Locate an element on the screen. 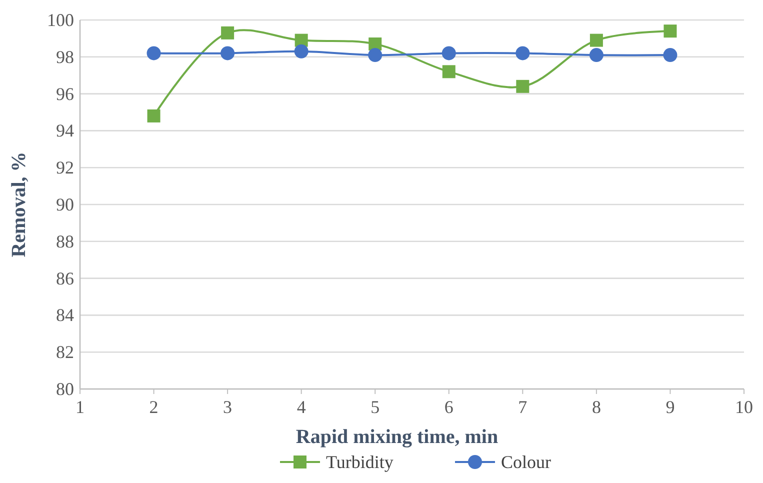  y-tick-label: 80 is located at coordinates (65, 389).